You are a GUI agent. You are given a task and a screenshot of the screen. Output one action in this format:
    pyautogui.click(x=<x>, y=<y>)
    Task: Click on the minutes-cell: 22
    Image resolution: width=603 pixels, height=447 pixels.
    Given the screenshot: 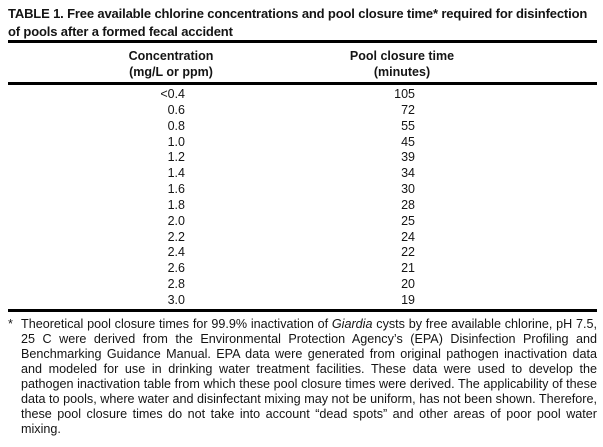 What is the action you would take?
    pyautogui.click(x=408, y=252)
    